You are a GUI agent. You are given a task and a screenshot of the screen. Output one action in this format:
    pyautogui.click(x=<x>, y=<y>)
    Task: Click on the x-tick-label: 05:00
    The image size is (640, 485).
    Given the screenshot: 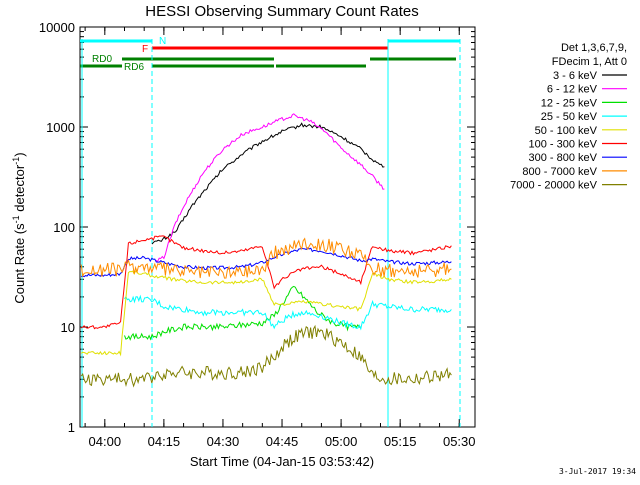 What is the action you would take?
    pyautogui.click(x=341, y=441)
    